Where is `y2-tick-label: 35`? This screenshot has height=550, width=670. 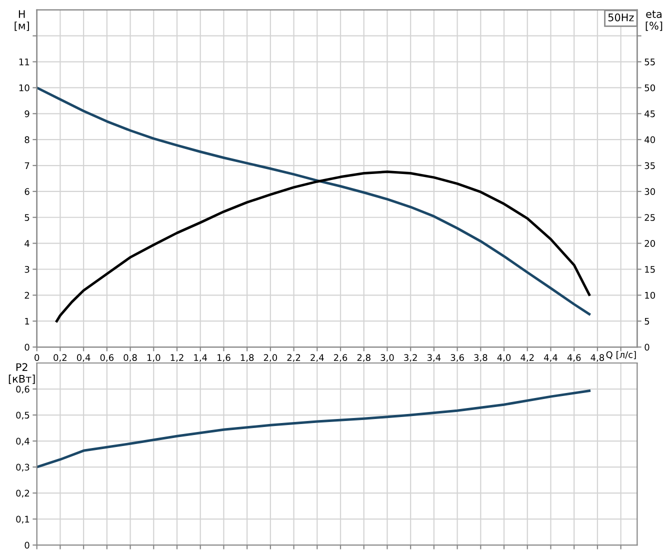 y2-tick-label: 35 is located at coordinates (649, 166).